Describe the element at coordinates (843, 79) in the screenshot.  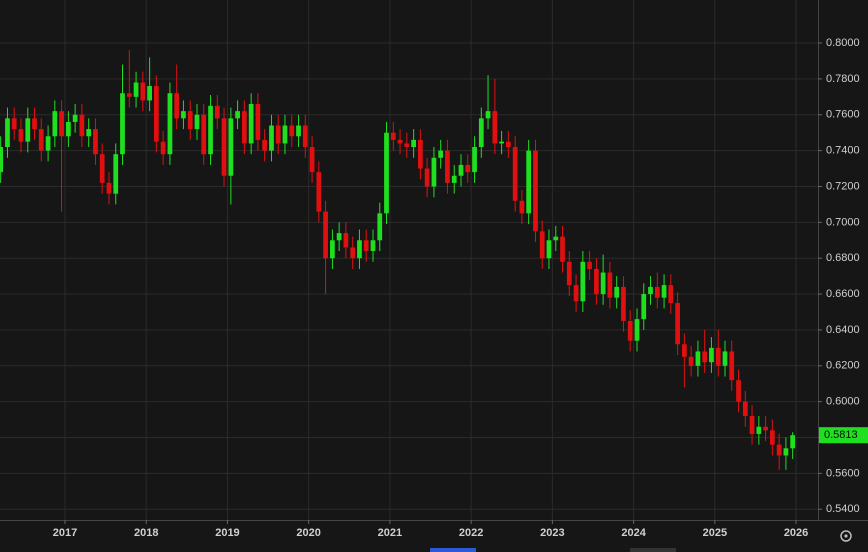
I see `y-tick-label: 0.7800` at that location.